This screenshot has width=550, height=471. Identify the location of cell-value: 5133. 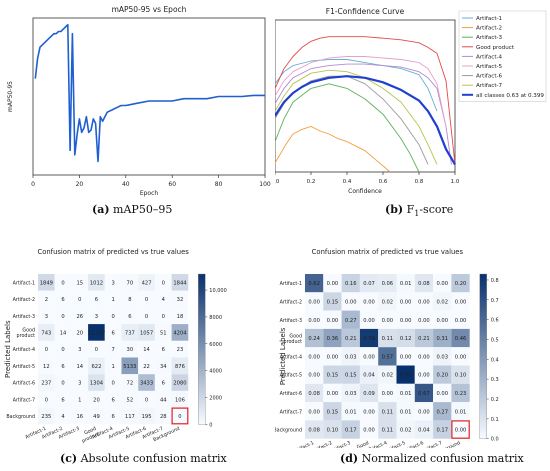
(129, 367).